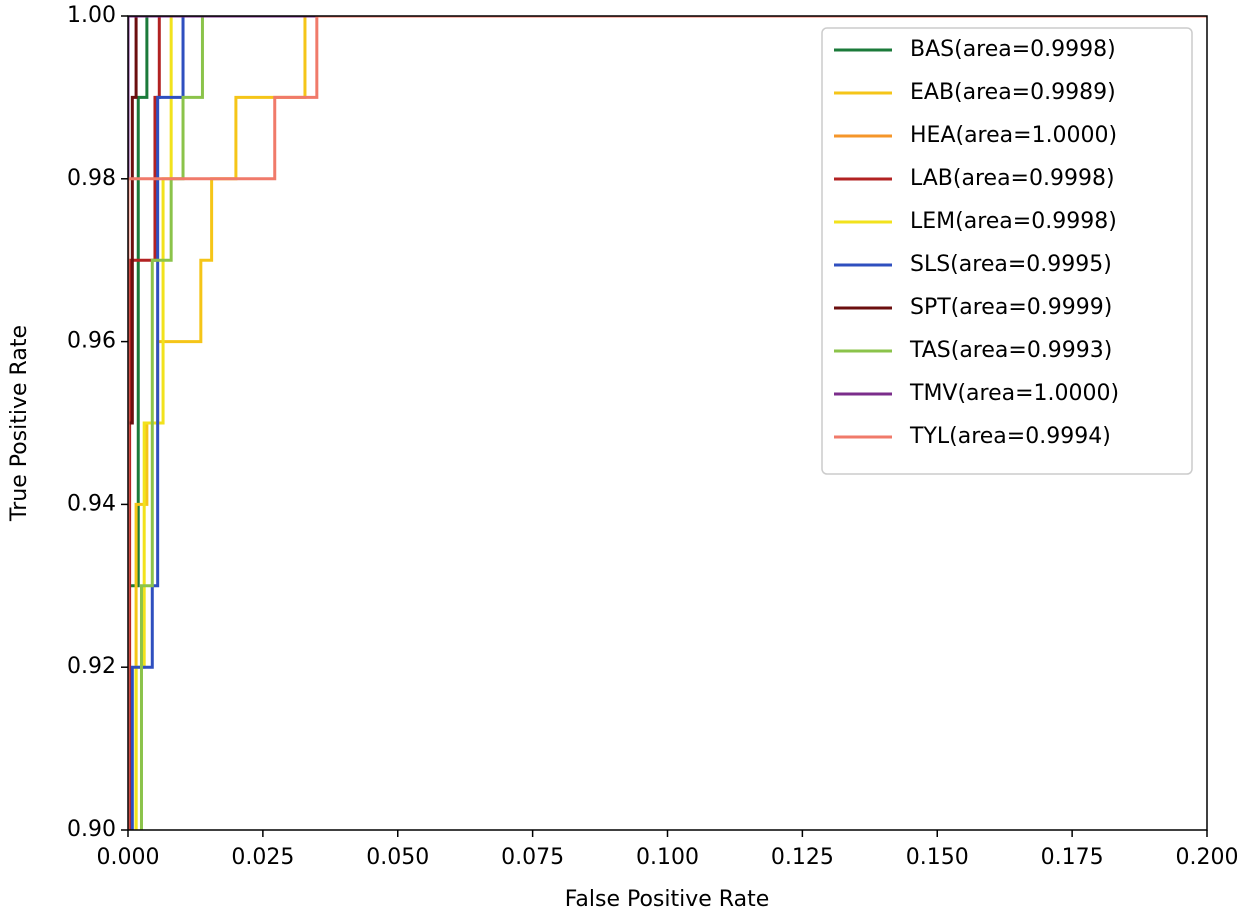 This screenshot has height=916, width=1250. Describe the element at coordinates (667, 899) in the screenshot. I see `x-axis-label: False Positive Rate` at that location.